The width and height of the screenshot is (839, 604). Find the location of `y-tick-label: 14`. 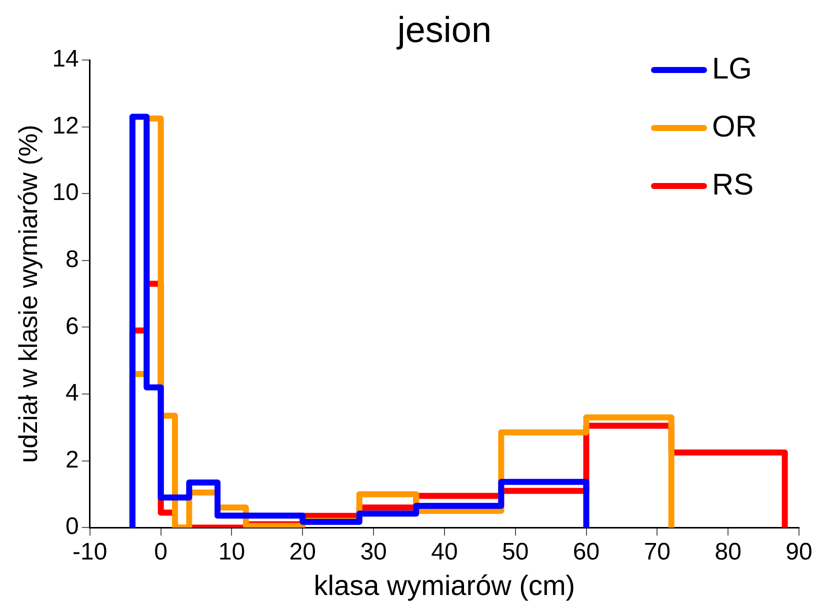

y-tick-label: 14 is located at coordinates (65, 59).